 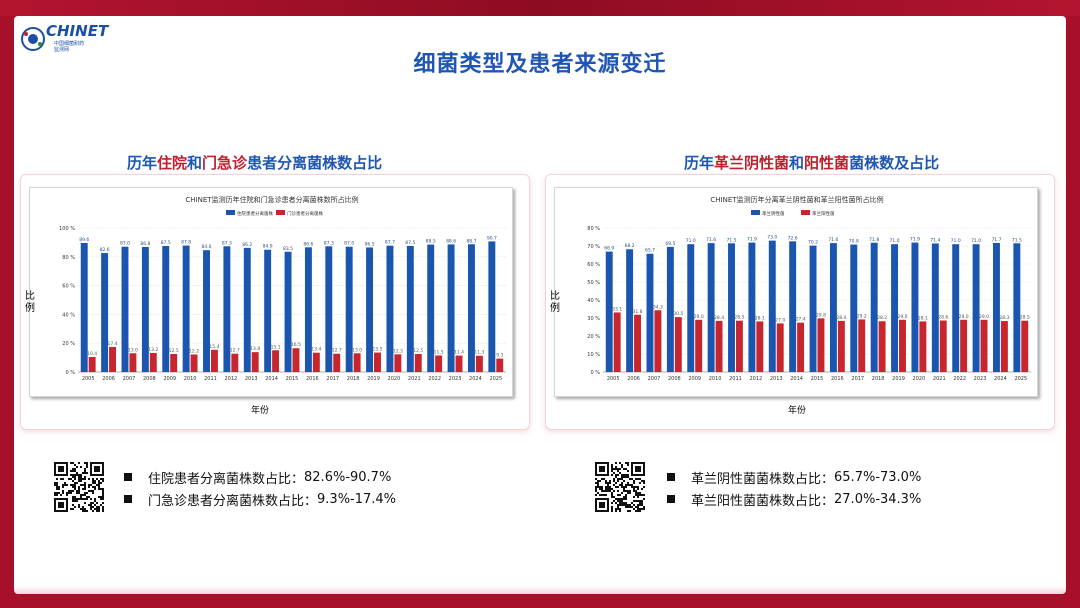 What do you see at coordinates (650, 251) in the screenshot?
I see `data-label: 65.7` at bounding box center [650, 251].